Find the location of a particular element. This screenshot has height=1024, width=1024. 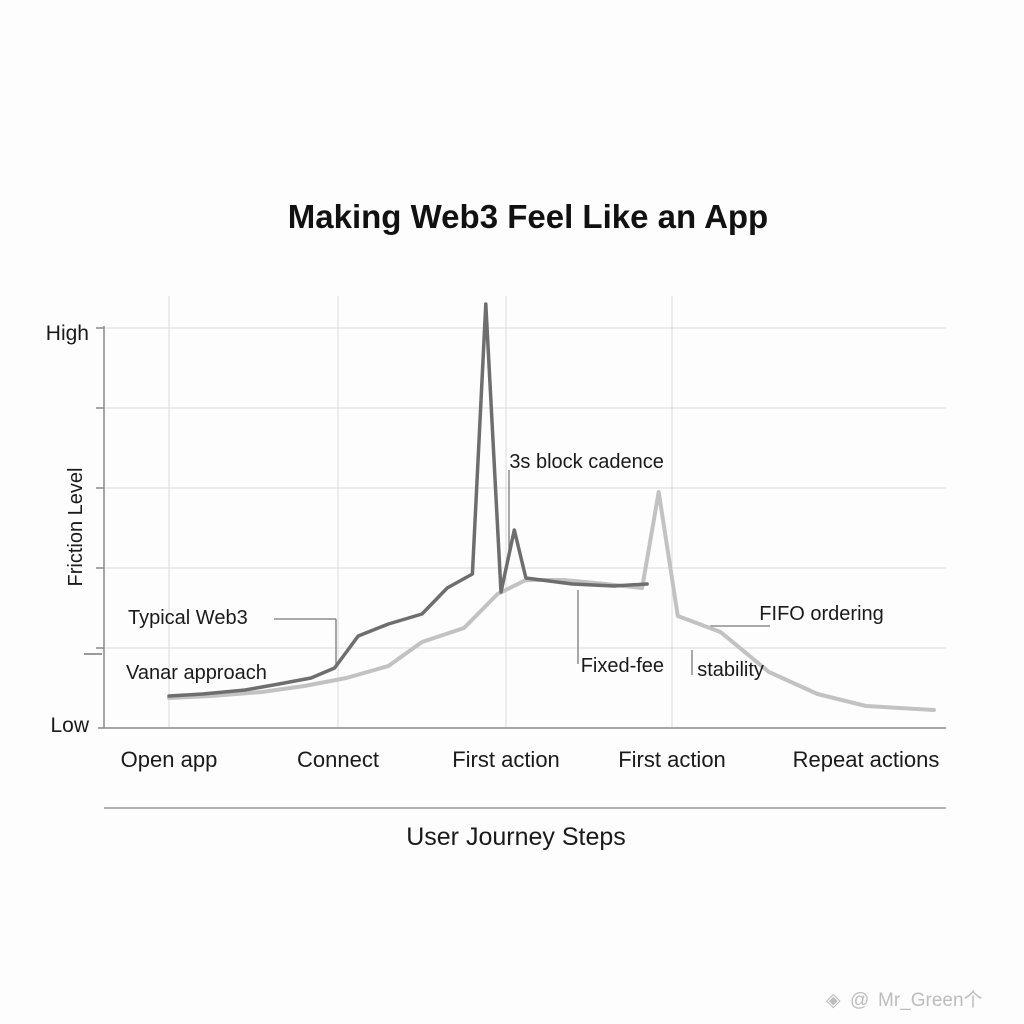

series-label-vanar-approach: Vanar approach is located at coordinates (196, 673).